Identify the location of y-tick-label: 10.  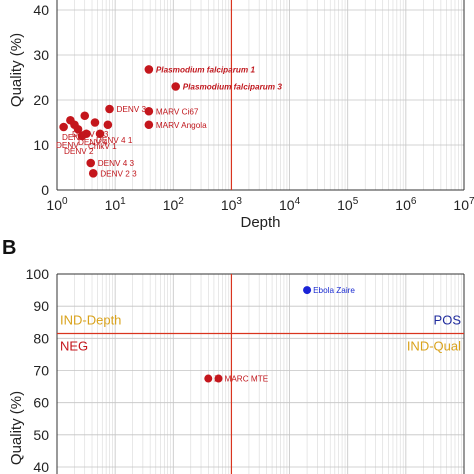
(41, 145).